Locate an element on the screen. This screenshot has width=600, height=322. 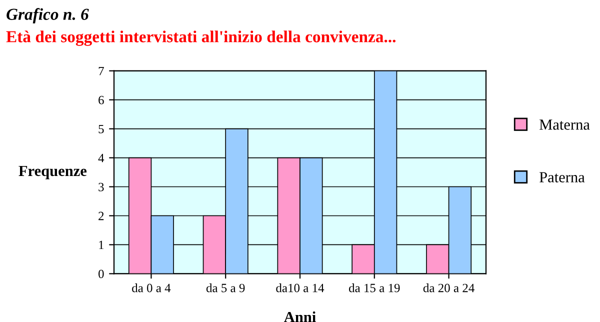
y-tick-label: 2 is located at coordinates (101, 216).